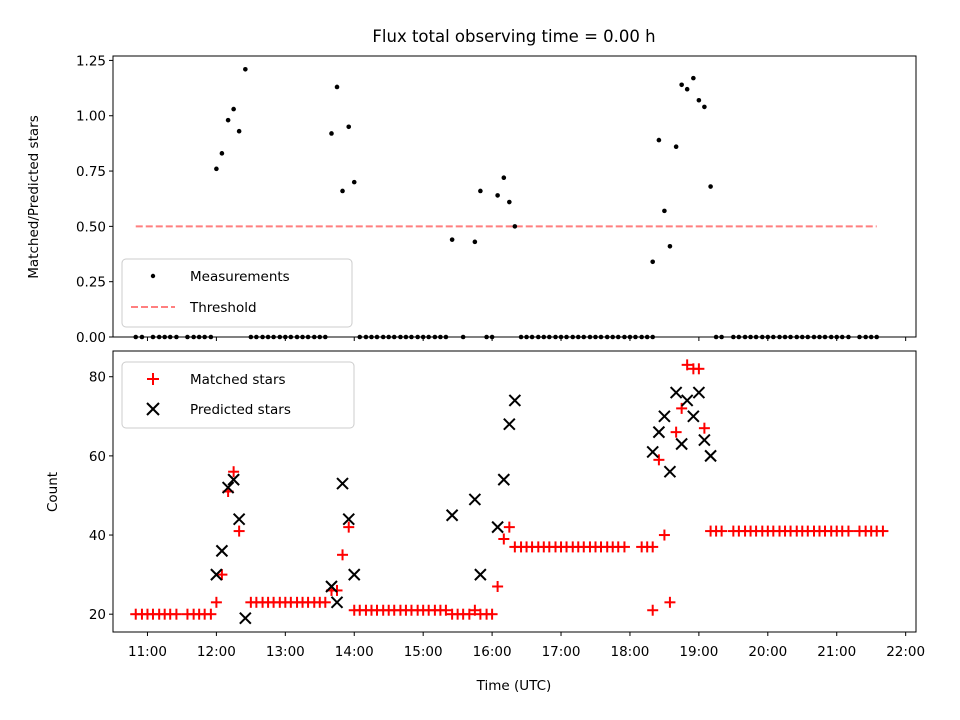 This screenshot has width=960, height=720. What do you see at coordinates (97, 378) in the screenshot?
I see `y-tick-label: 80` at bounding box center [97, 378].